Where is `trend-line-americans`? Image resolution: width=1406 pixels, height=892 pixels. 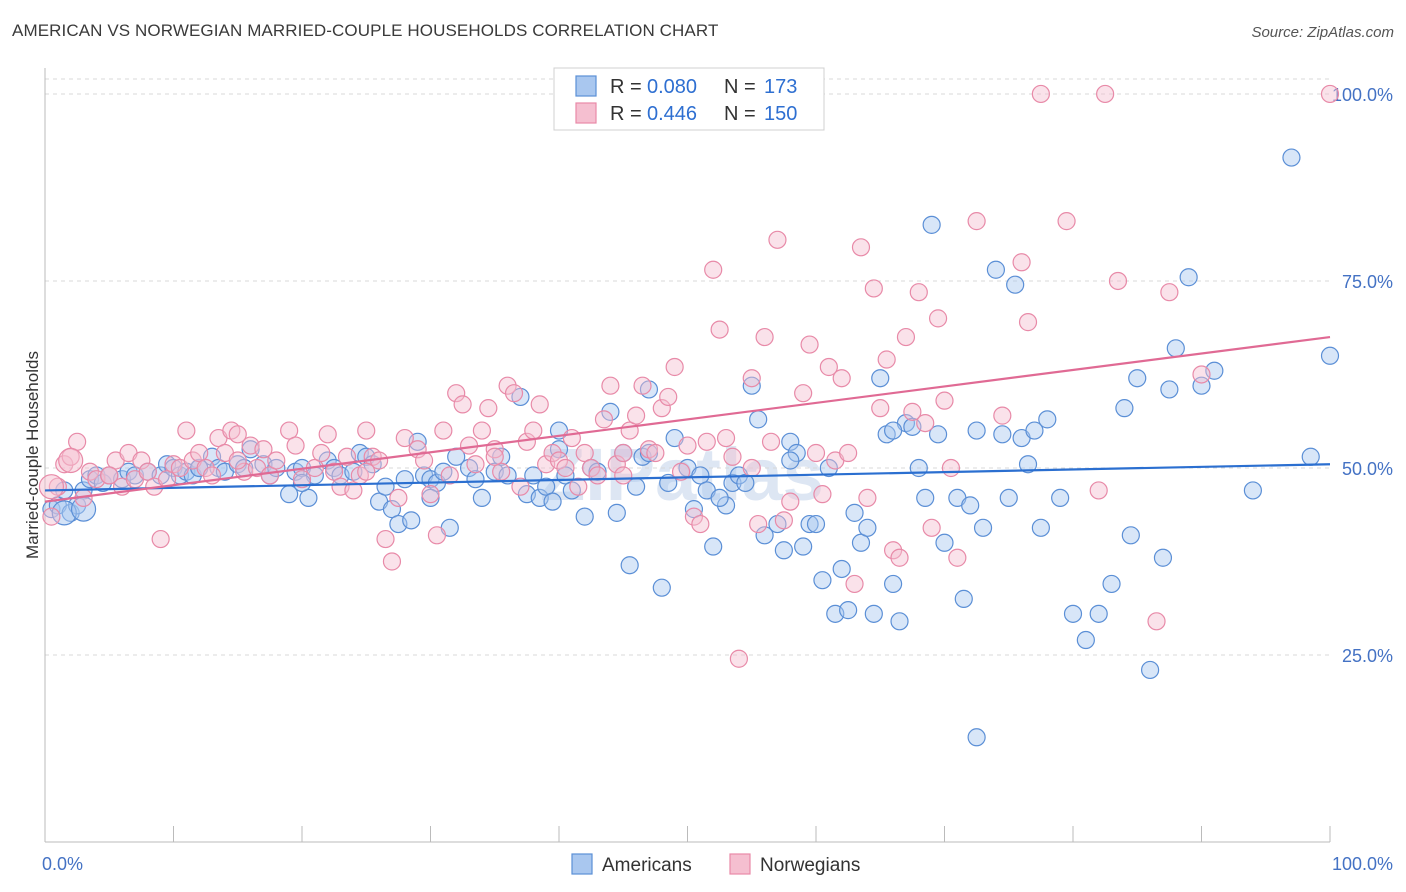
trend-line-americans is located at coordinates (687, 477).